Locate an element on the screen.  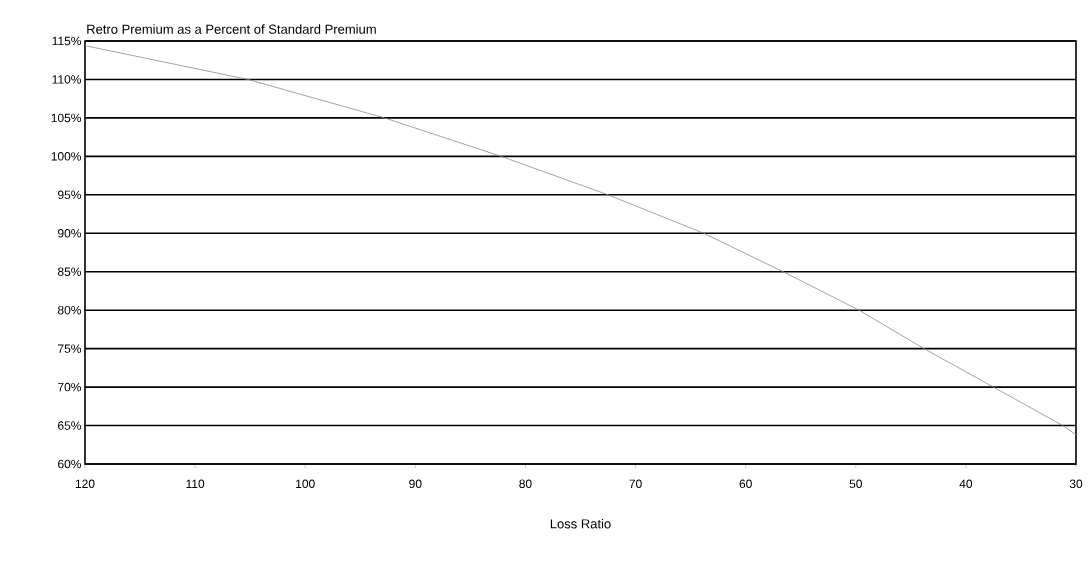
y-tick-label: 100% is located at coordinates (66, 156).